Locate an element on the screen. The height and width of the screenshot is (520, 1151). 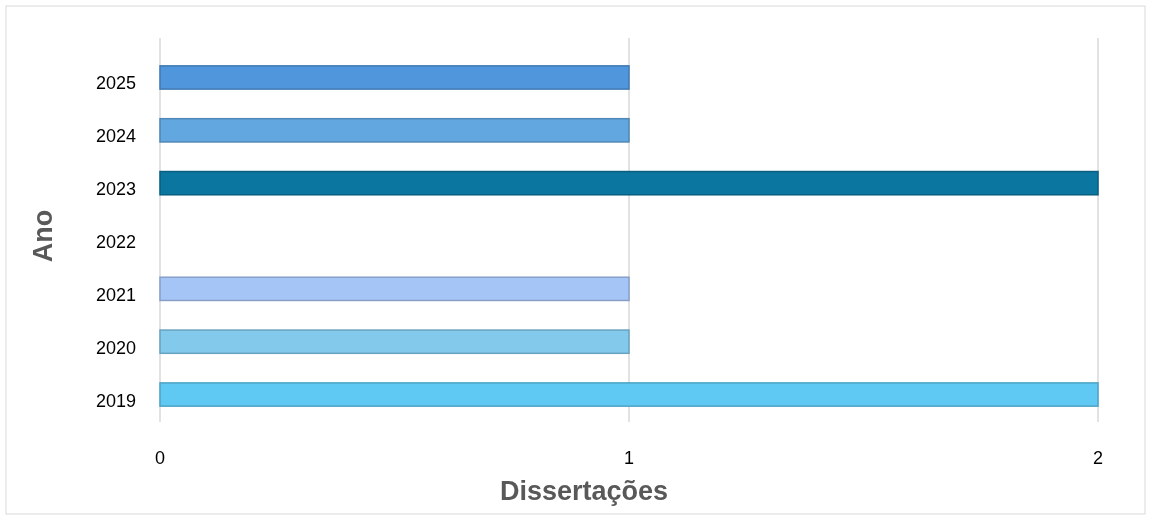
y-tick-label: 2020 is located at coordinates (115, 347).